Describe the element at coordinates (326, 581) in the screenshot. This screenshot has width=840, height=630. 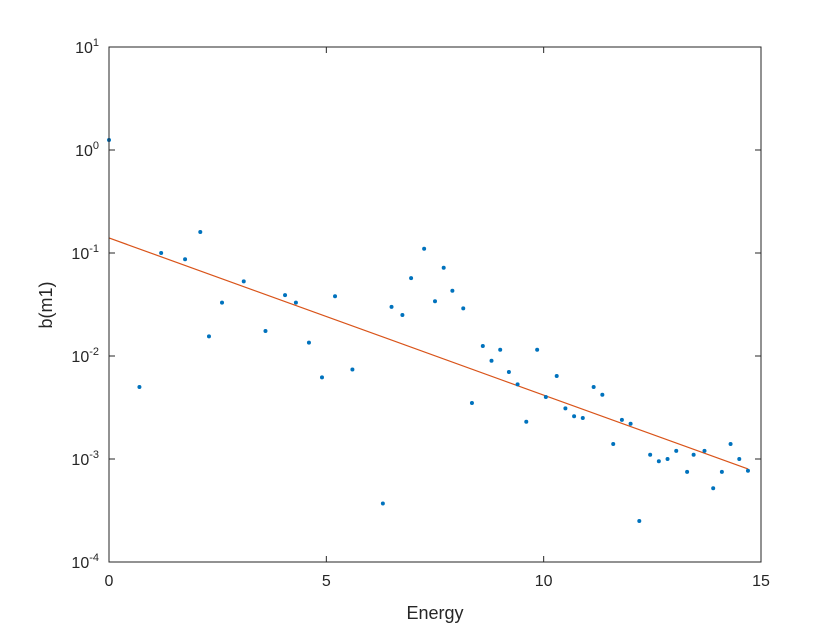
I see `x-tick-label: 5` at that location.